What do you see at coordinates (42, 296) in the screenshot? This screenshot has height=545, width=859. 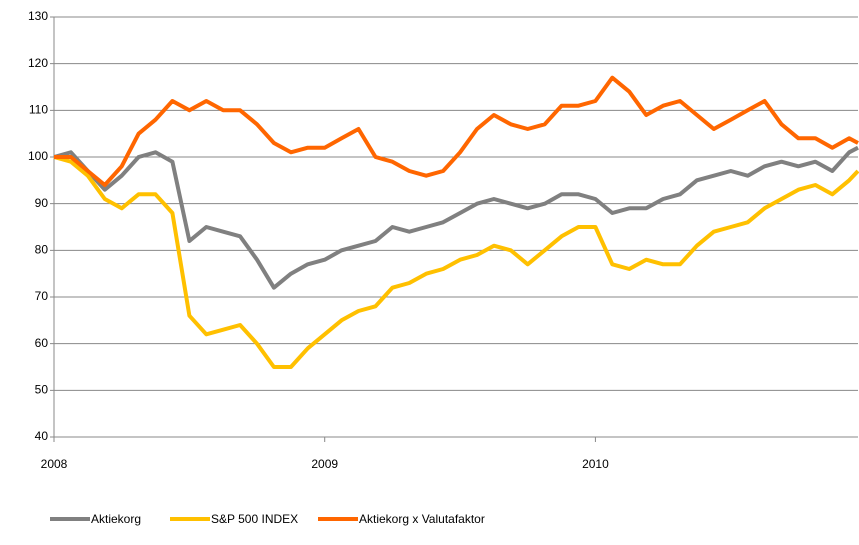 I see `y-tick-label: 70` at bounding box center [42, 296].